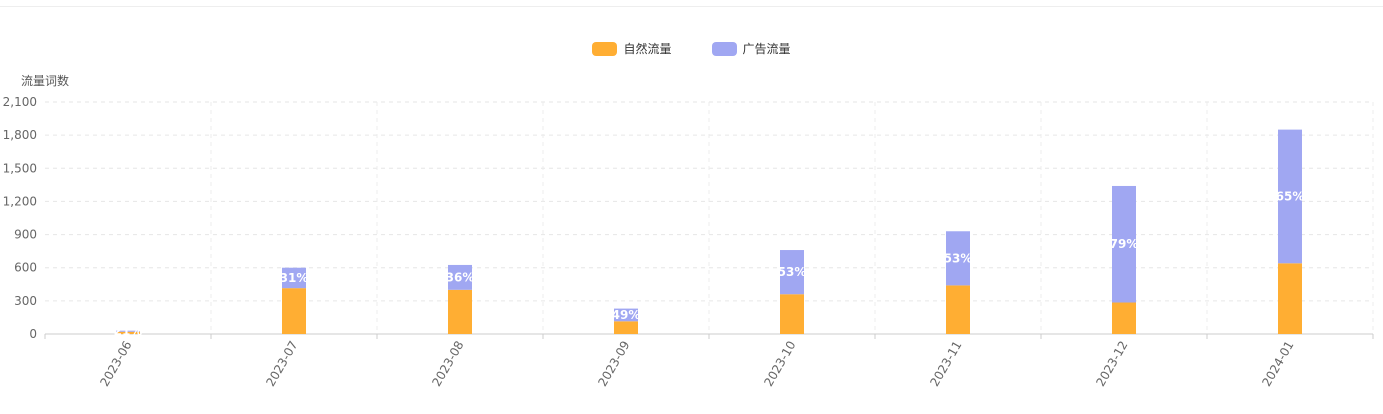 The width and height of the screenshot is (1383, 414). What do you see at coordinates (281, 364) in the screenshot?
I see `x-tick-label: 2023-07` at bounding box center [281, 364].